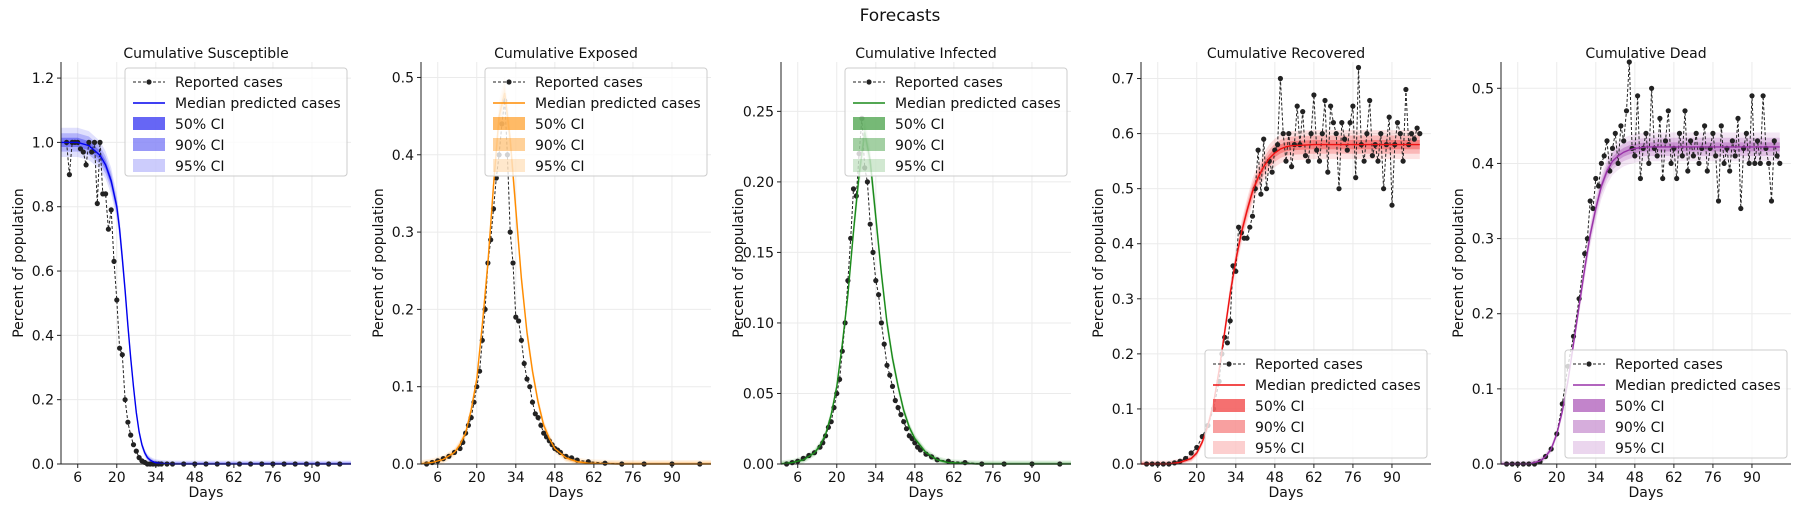 Image resolution: width=1800 pixels, height=514 pixels. I want to click on legend-label: 95% CI, so click(199, 167).